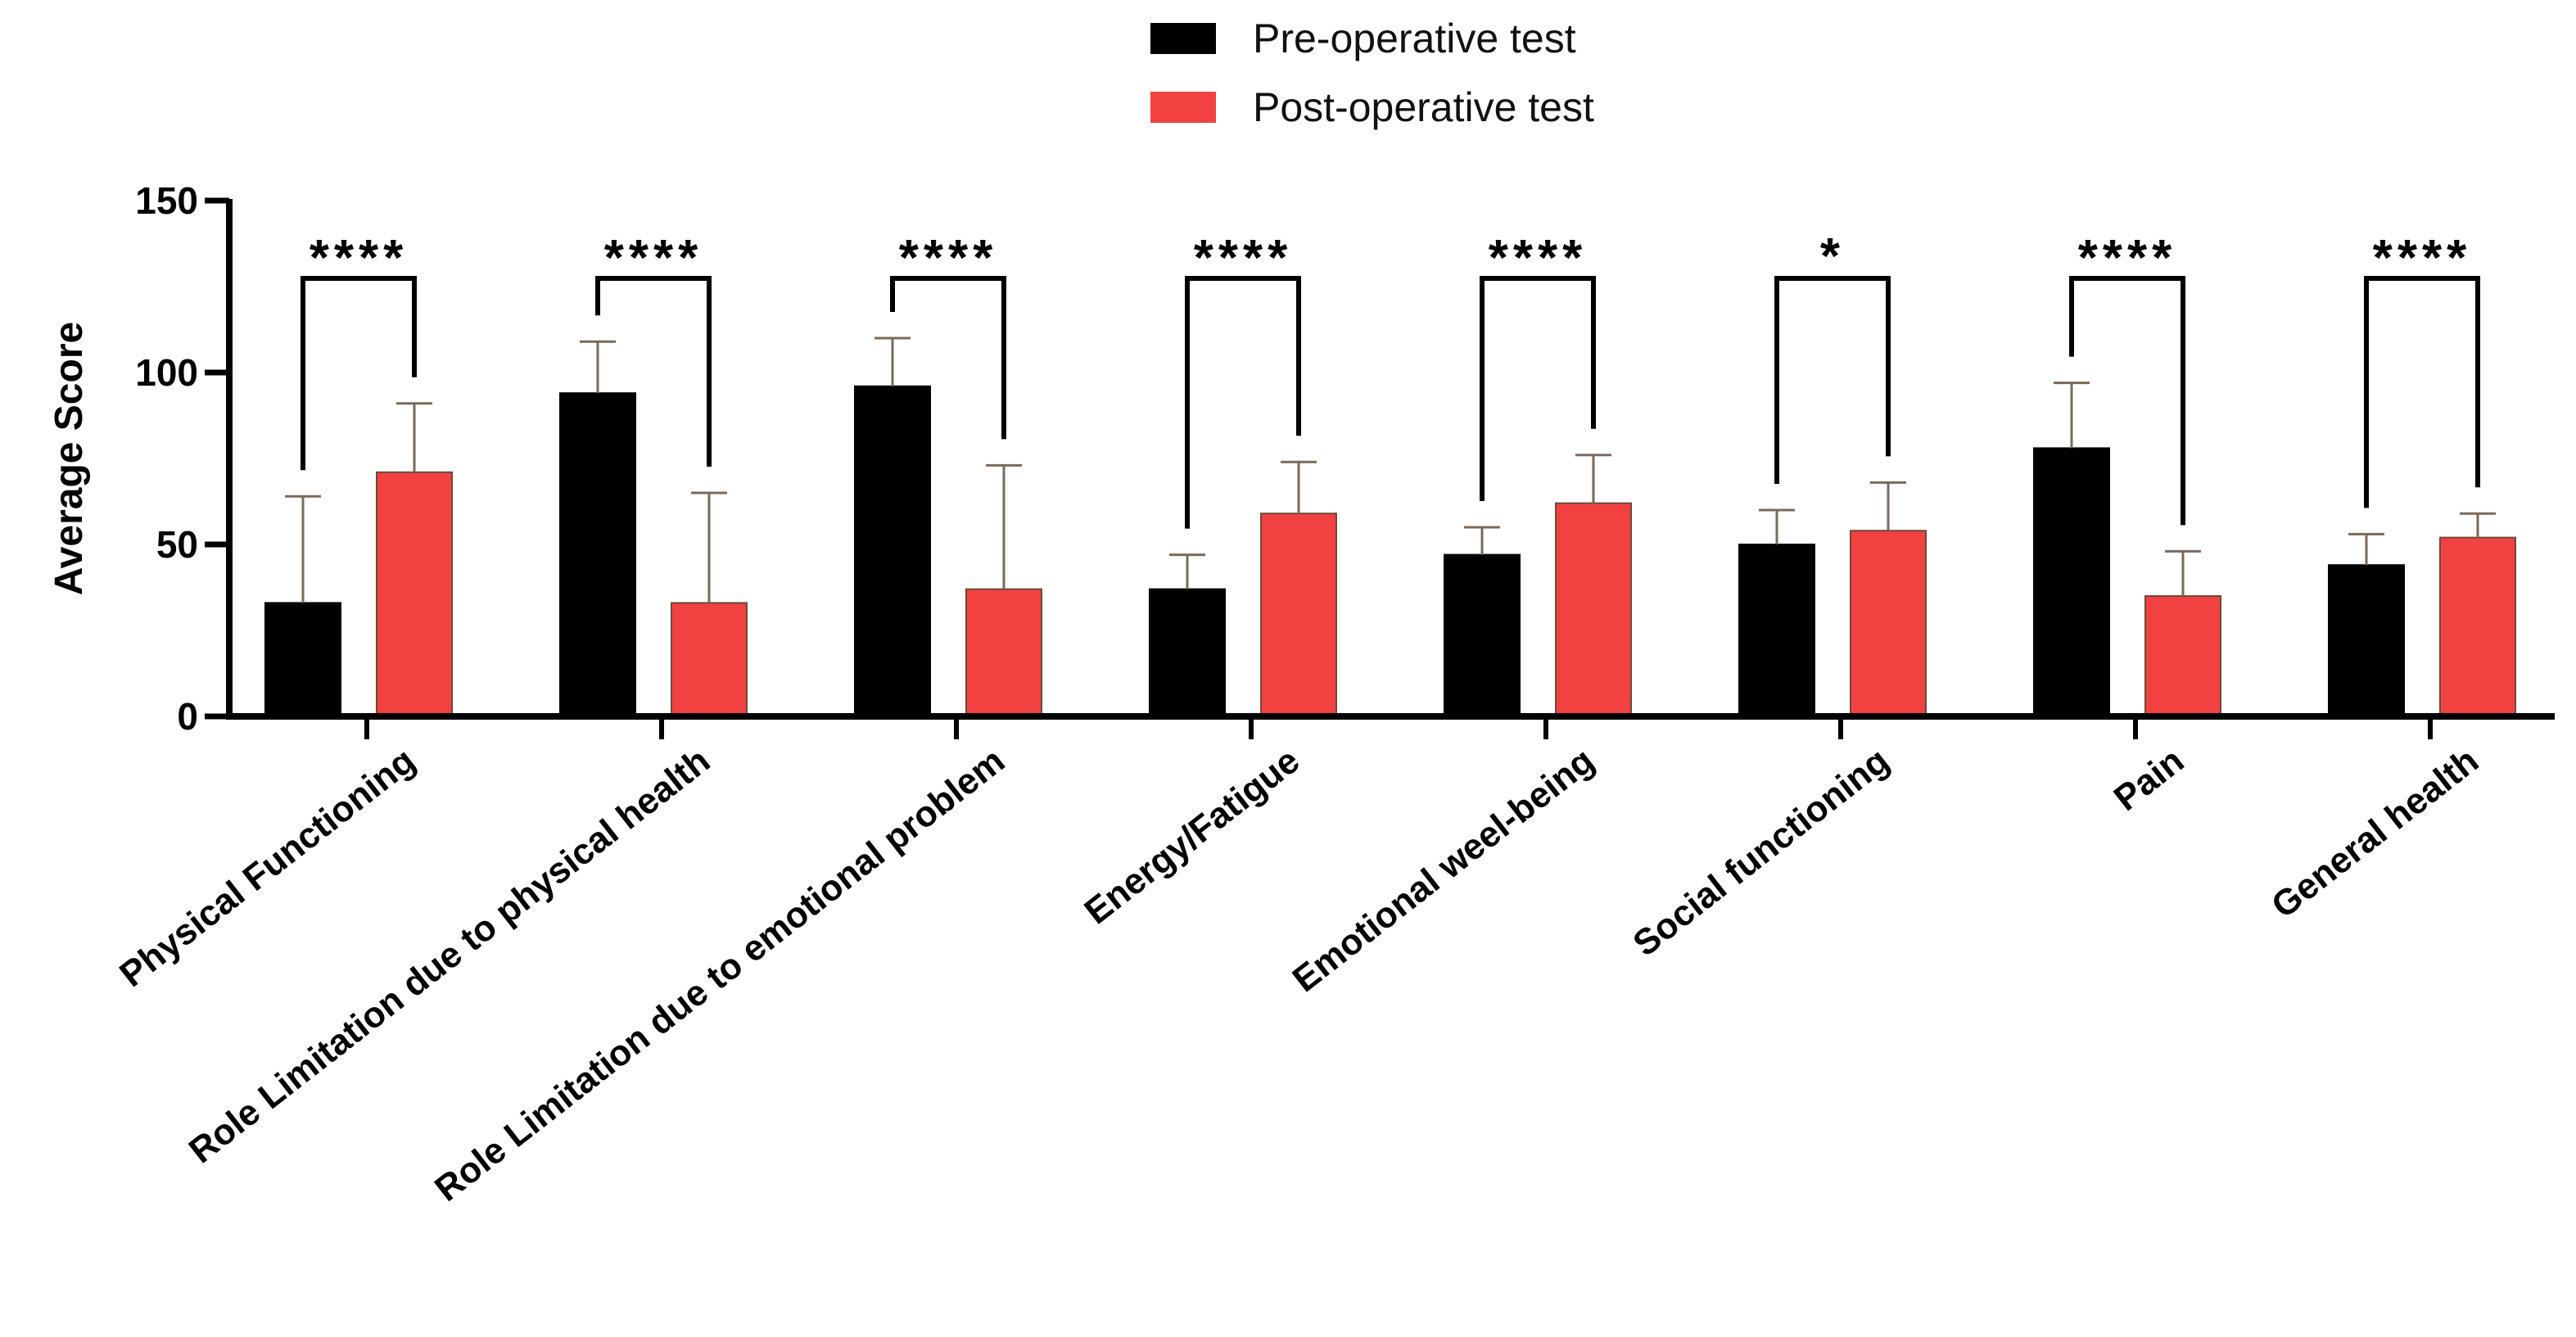  I want to click on x-category-label: Pain, so click(2149, 779).